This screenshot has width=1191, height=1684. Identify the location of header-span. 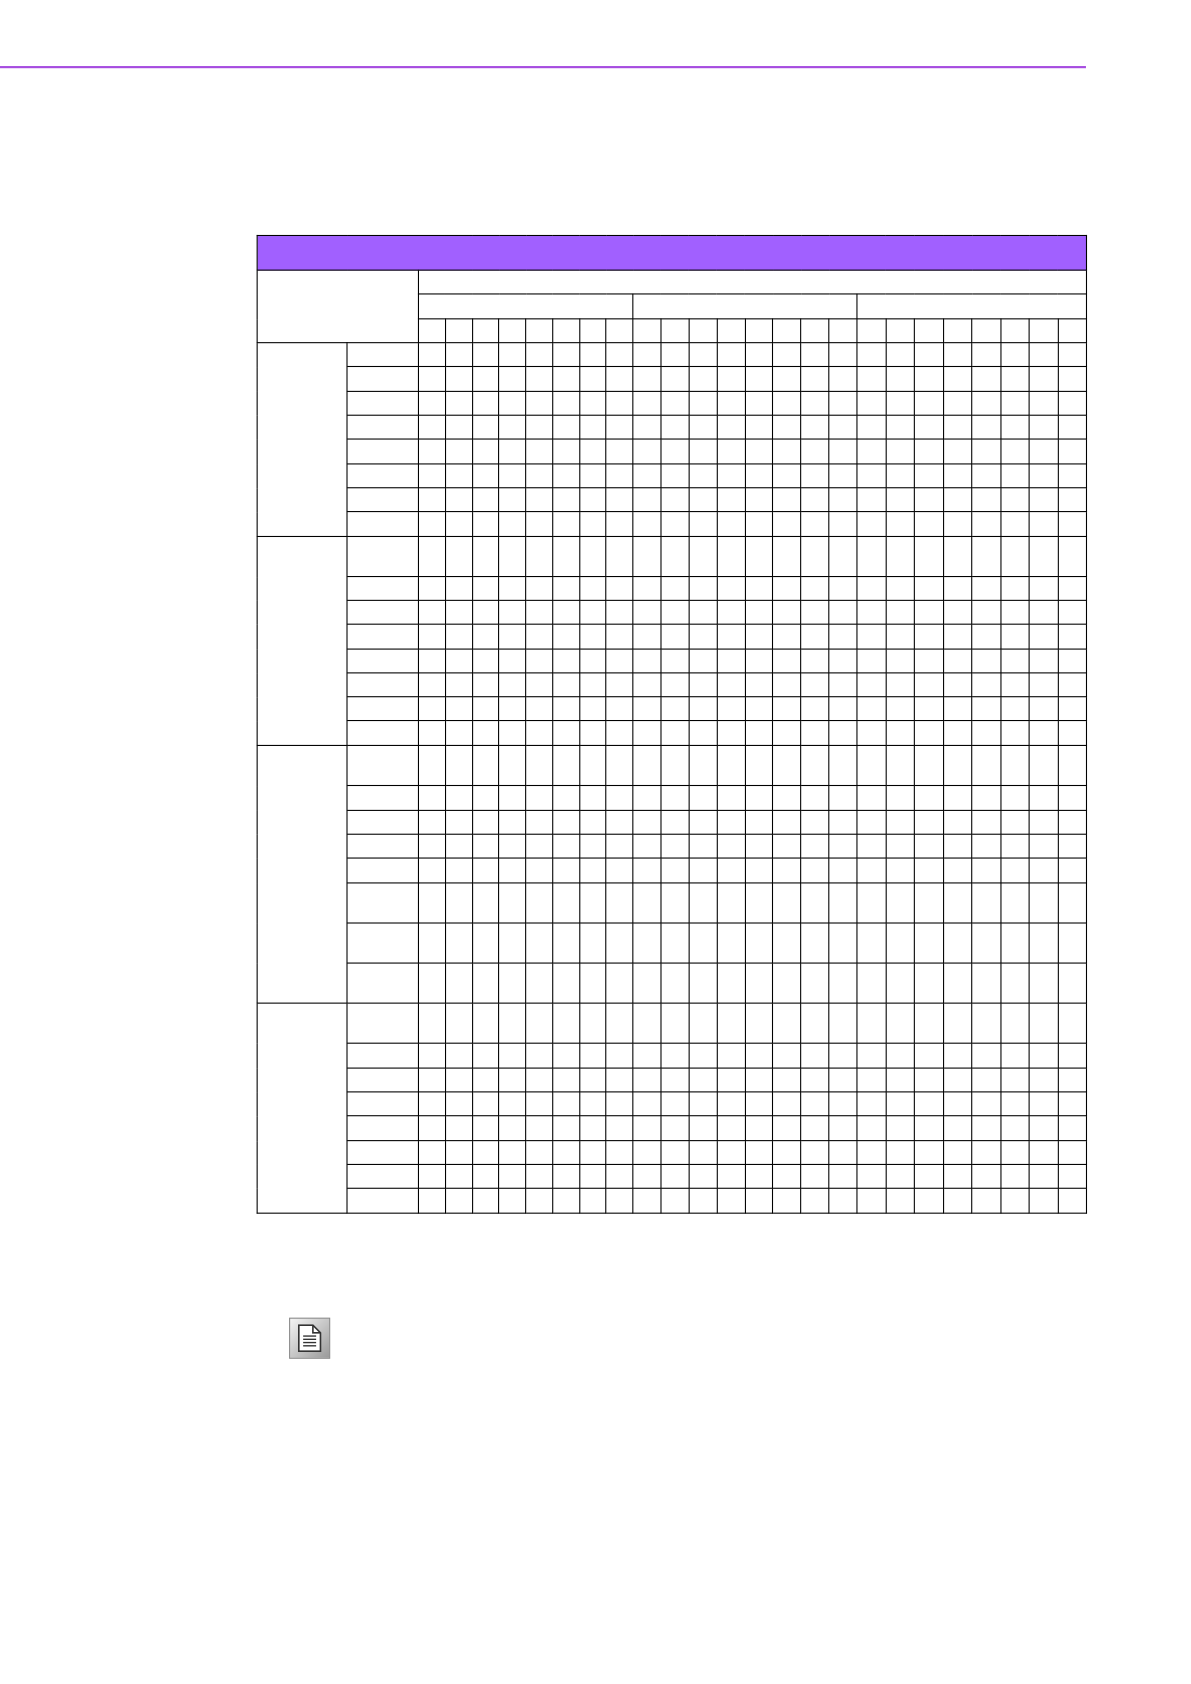
(752, 282).